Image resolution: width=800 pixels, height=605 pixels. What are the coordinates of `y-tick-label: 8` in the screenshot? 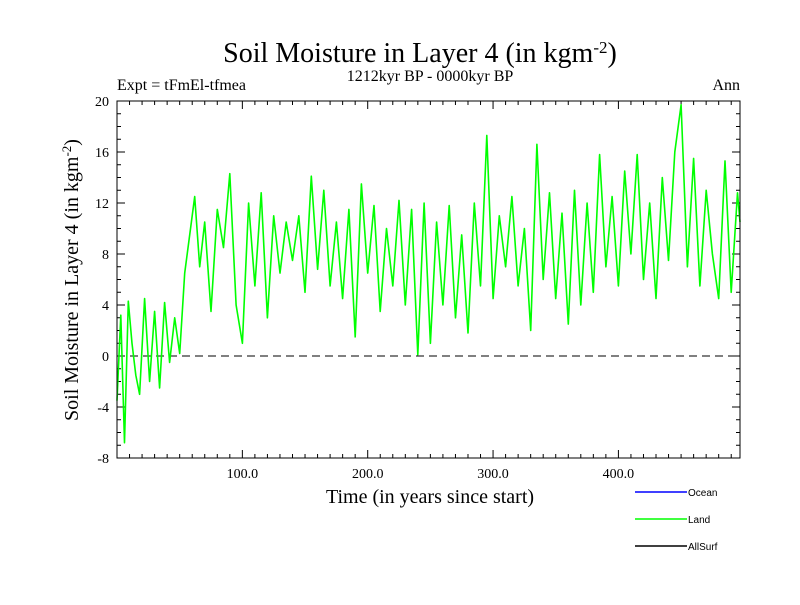 It's located at (105, 255).